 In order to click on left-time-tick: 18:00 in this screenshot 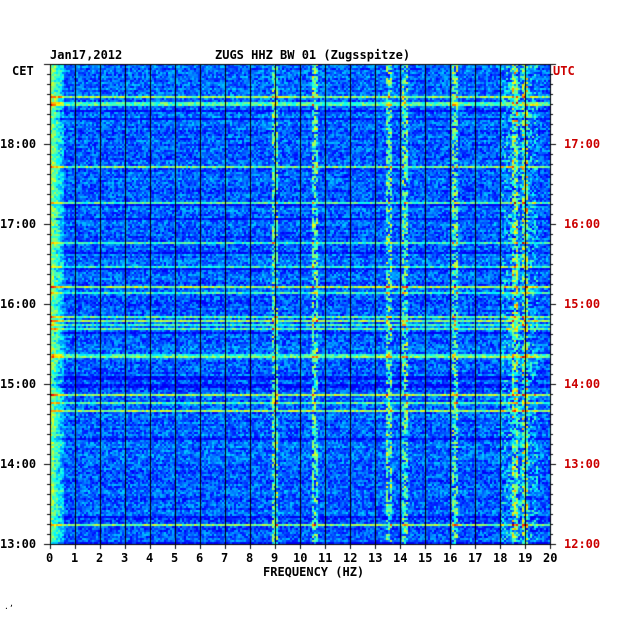, I will do `click(18, 144)`.